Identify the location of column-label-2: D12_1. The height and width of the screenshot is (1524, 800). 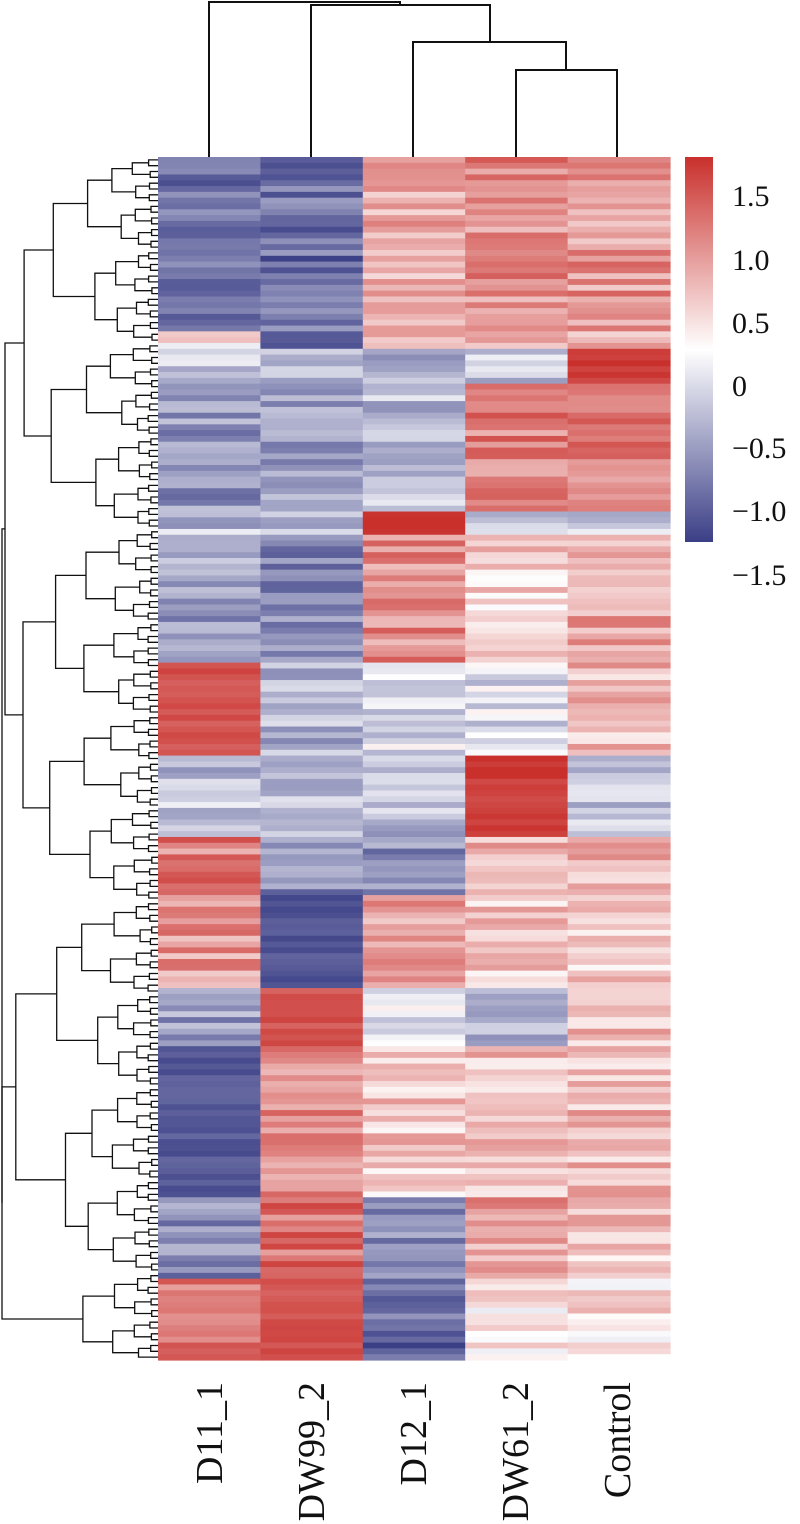
(414, 1433).